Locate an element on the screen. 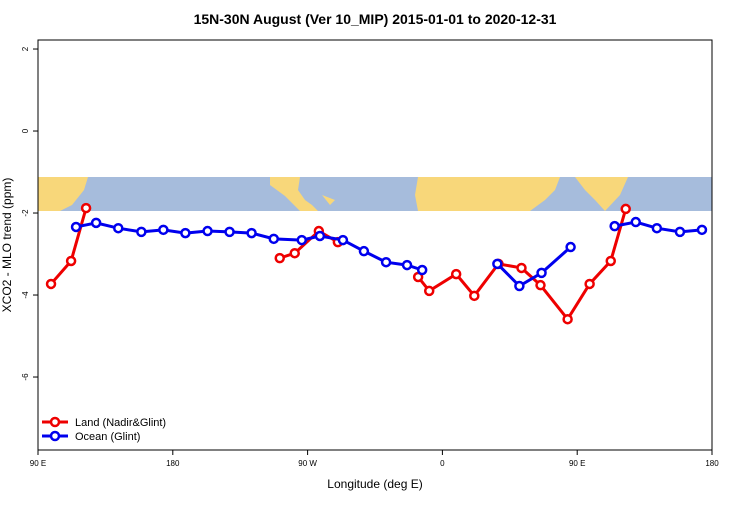 This screenshot has width=750, height=505. y-tick-label: 2 is located at coordinates (25, 48).